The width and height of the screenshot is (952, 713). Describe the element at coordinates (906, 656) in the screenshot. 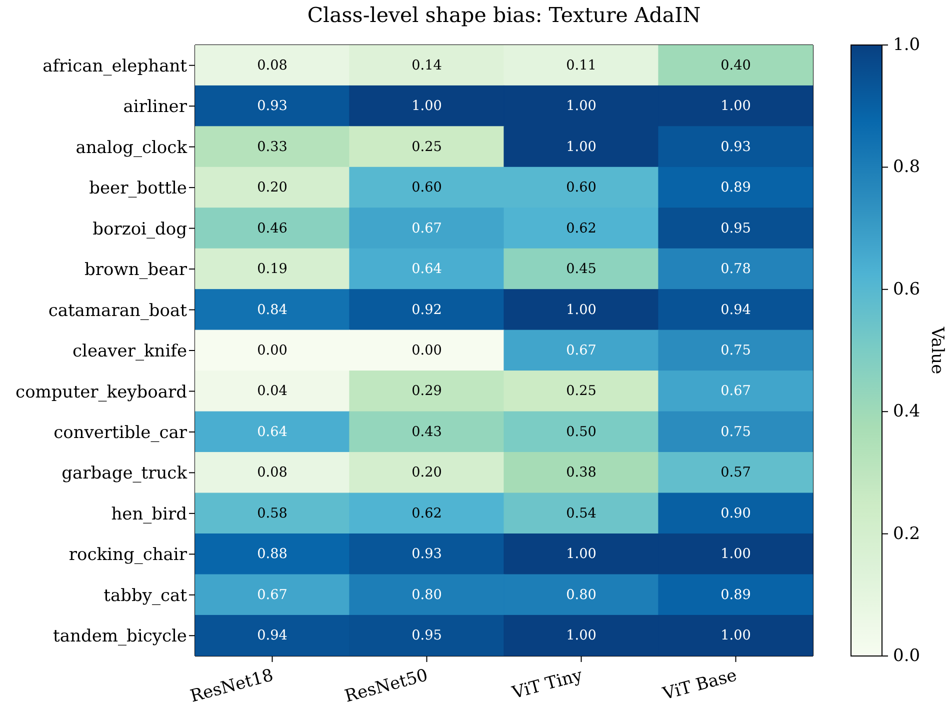

I see `color-bar-label: 0.0` at that location.